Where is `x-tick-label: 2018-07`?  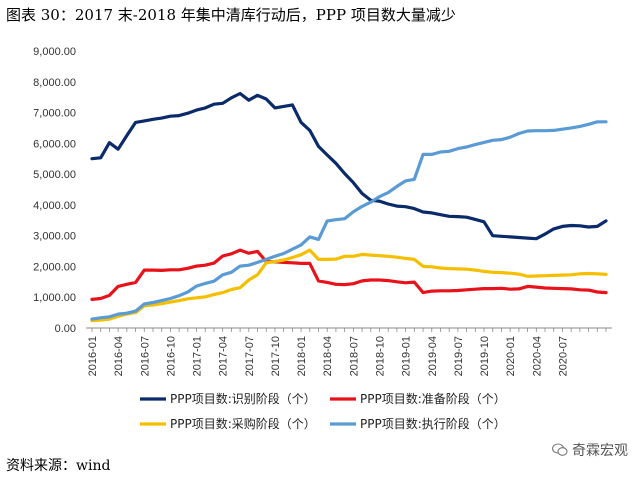 x-tick-label: 2018-07 is located at coordinates (354, 356).